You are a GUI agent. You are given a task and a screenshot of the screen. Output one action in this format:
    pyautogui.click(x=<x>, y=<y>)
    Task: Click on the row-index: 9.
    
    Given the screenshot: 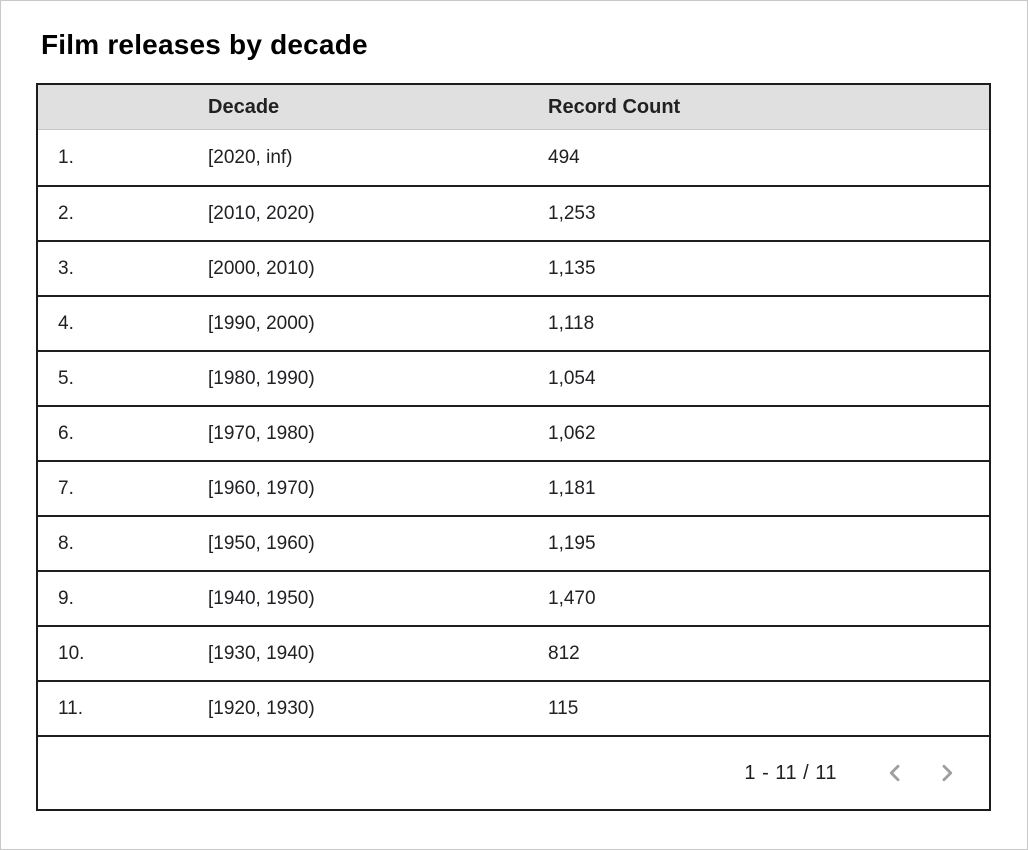 What is the action you would take?
    pyautogui.click(x=66, y=598)
    